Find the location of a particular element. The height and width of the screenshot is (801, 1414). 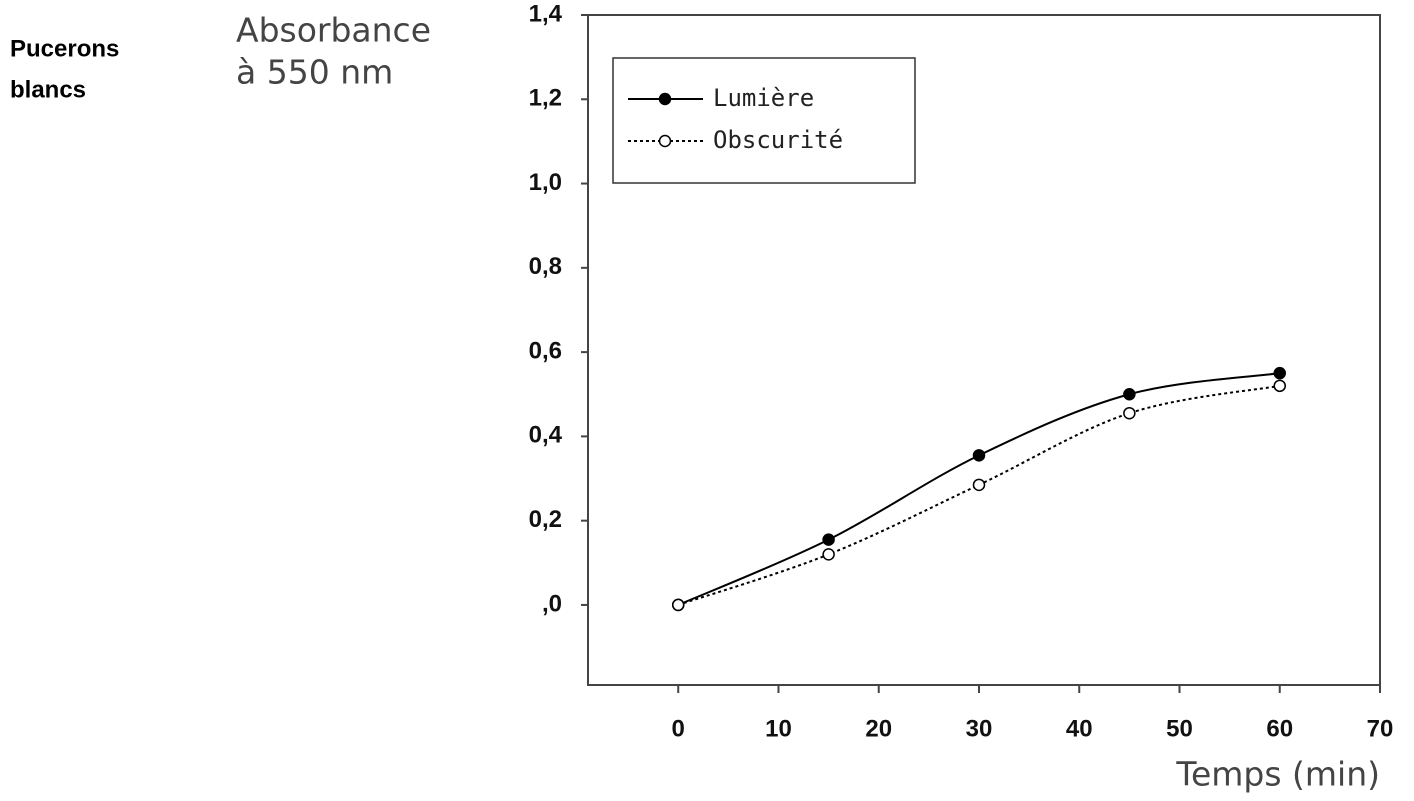

y-tick-label: ,0 is located at coordinates (552, 603).